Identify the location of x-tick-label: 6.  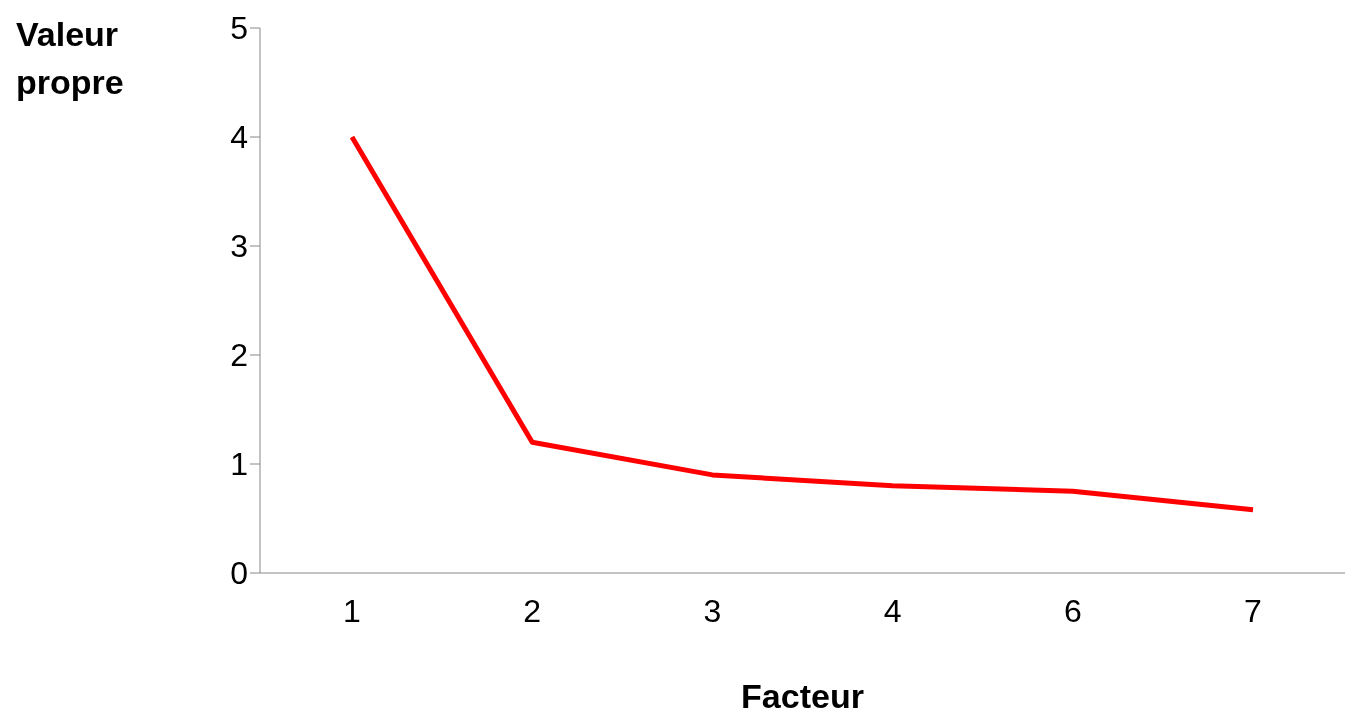
(1072, 610).